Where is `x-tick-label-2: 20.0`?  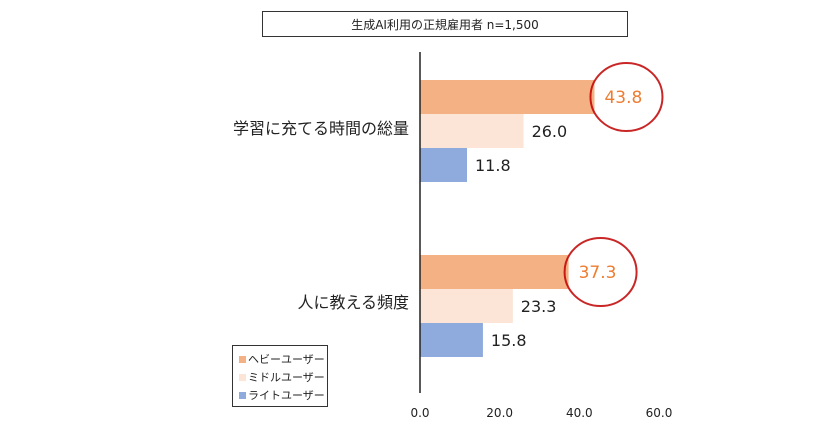 x-tick-label-2: 20.0 is located at coordinates (499, 413).